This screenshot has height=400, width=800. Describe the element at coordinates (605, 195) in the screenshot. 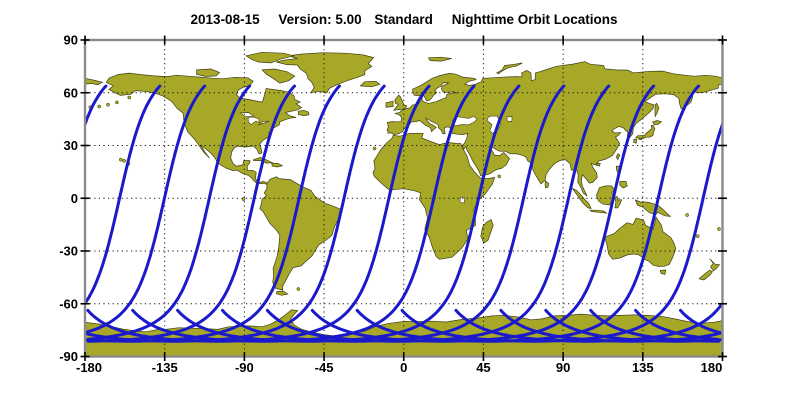

I see `landmass-borneo` at that location.